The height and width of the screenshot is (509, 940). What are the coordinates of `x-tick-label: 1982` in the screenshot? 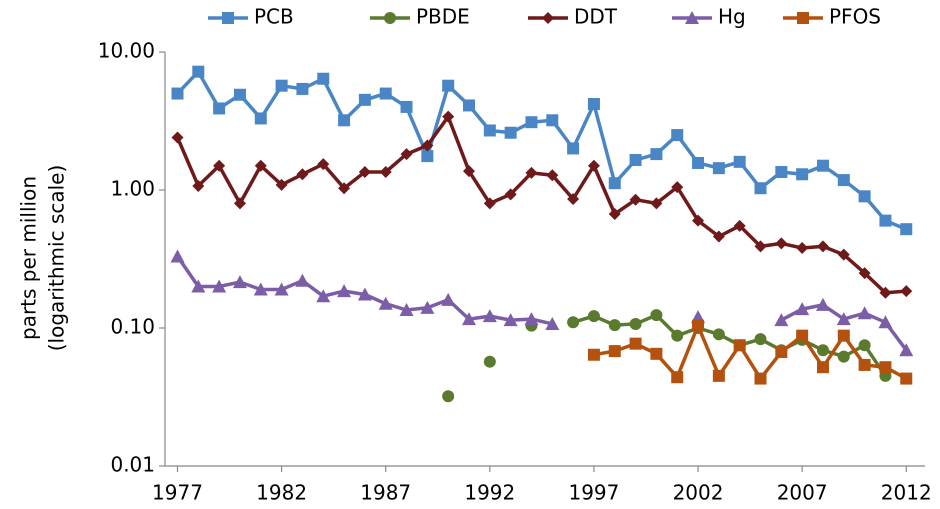 It's located at (281, 493).